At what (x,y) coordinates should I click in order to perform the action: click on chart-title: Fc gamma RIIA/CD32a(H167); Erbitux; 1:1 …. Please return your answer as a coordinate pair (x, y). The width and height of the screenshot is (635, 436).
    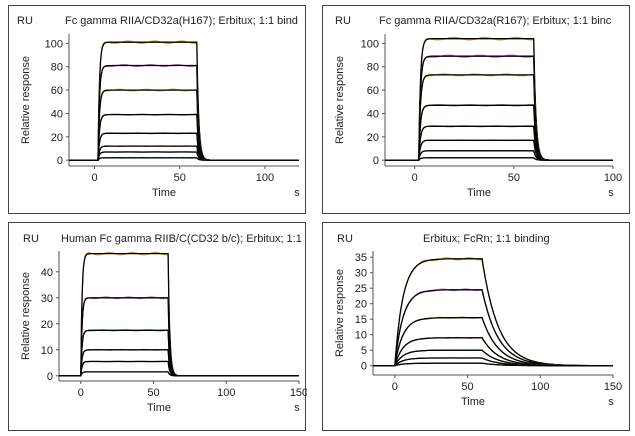
    Looking at the image, I should click on (181, 21).